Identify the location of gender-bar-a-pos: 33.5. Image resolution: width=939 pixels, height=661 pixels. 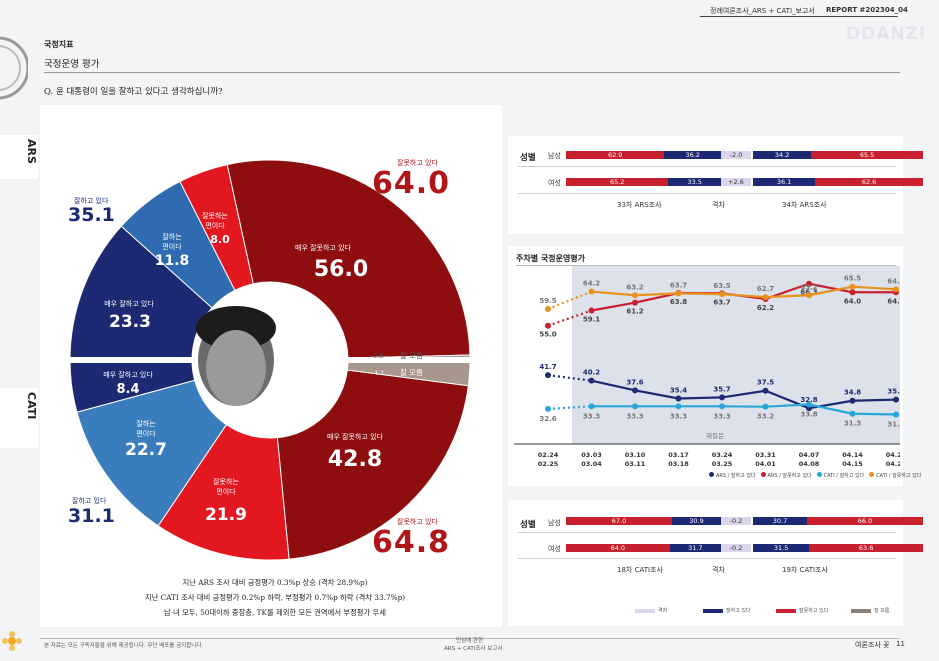
(694, 182).